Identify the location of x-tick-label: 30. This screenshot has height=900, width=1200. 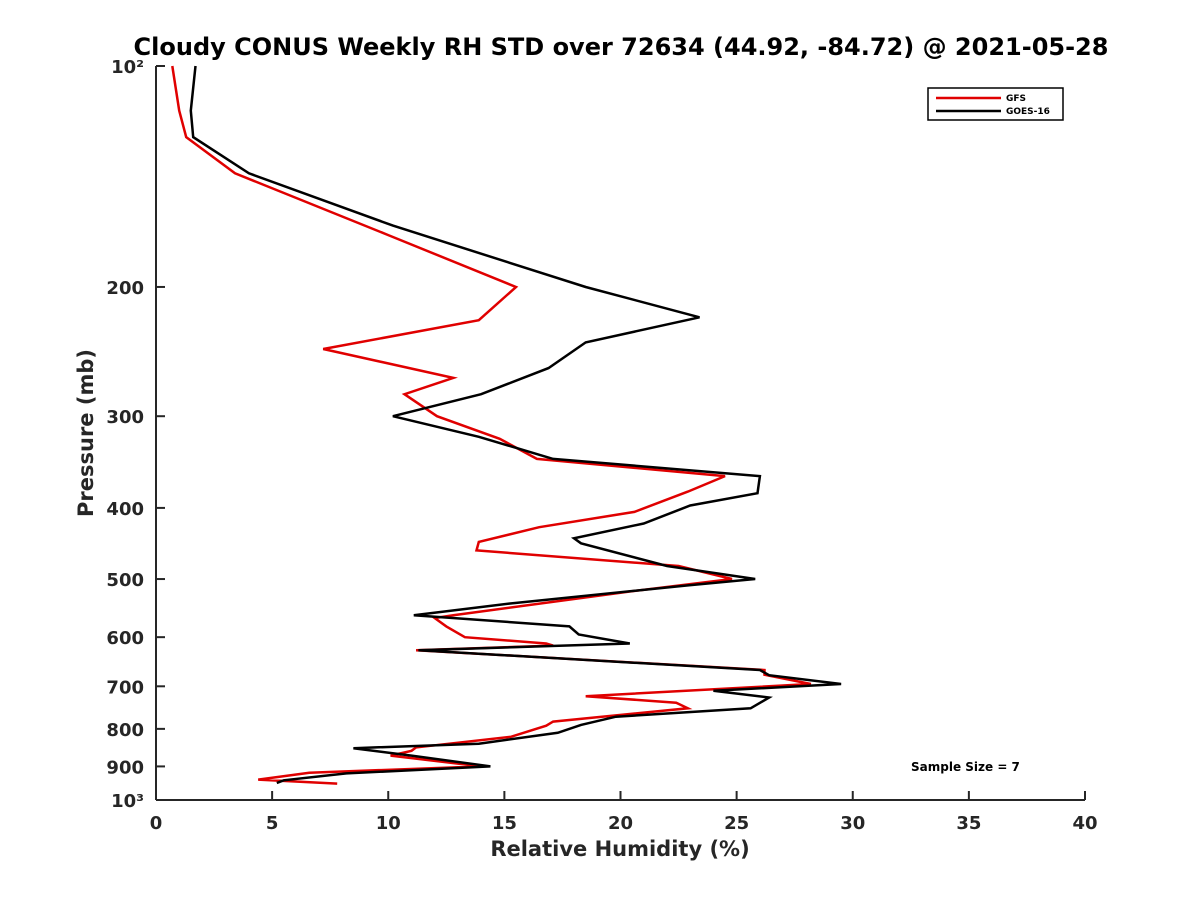
(852, 823).